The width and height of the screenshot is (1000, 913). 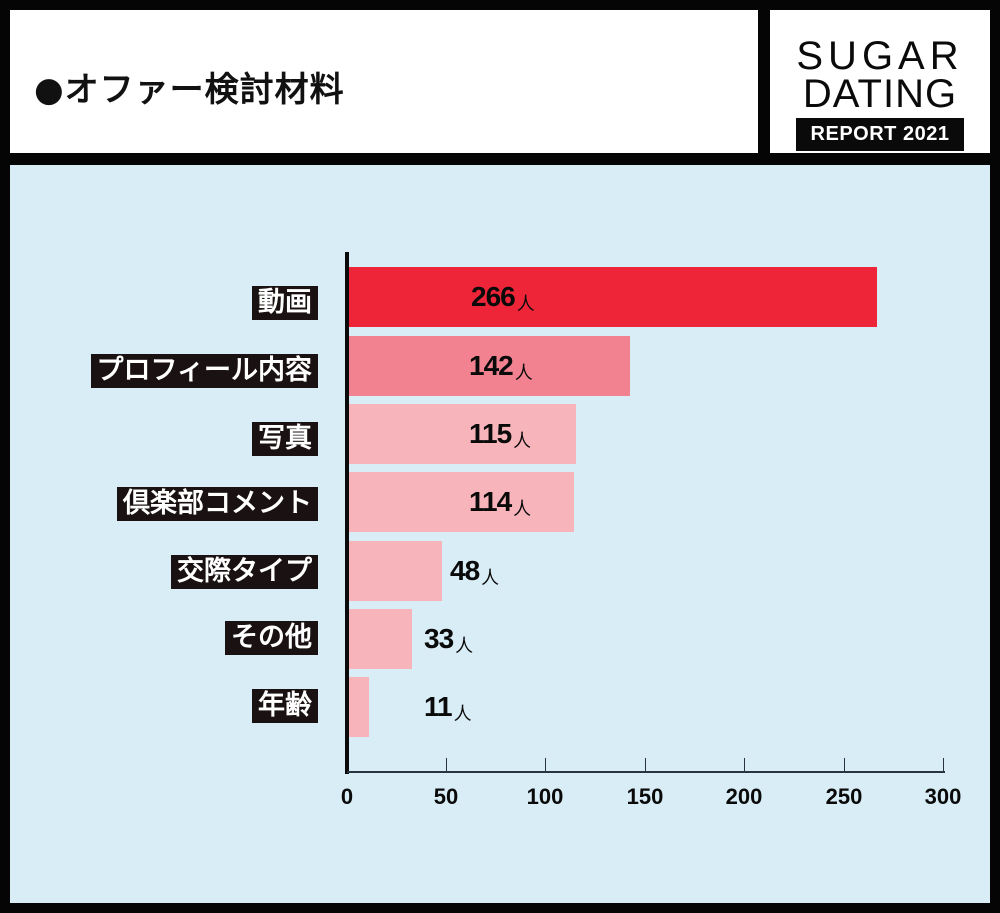 I want to click on logo-report-badge: REPORT 2021, so click(x=880, y=134).